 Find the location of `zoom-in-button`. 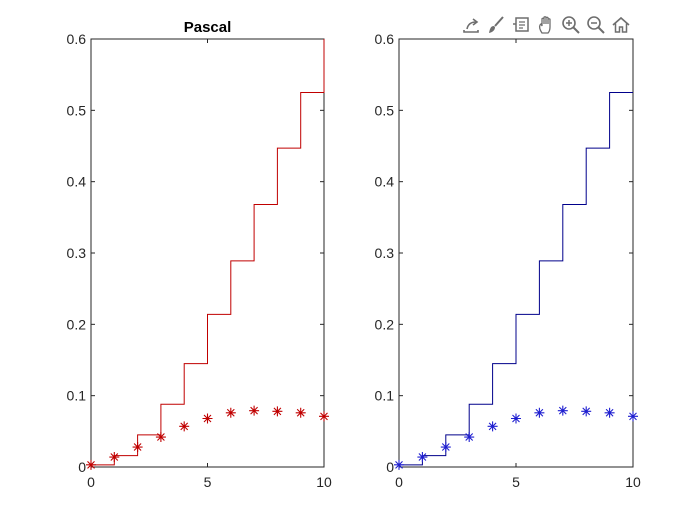

zoom-in-button is located at coordinates (570, 25).